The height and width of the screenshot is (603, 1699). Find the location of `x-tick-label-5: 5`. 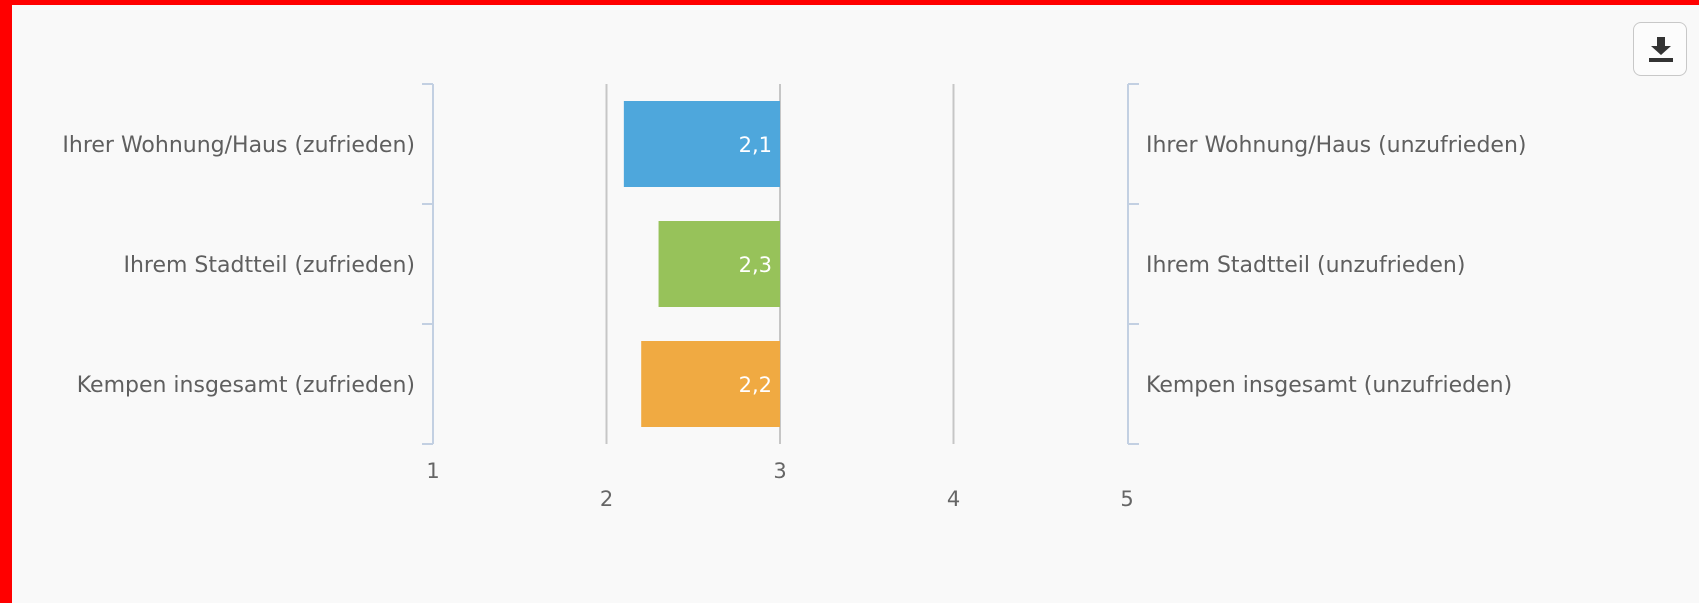

x-tick-label-5: 5 is located at coordinates (1126, 499).